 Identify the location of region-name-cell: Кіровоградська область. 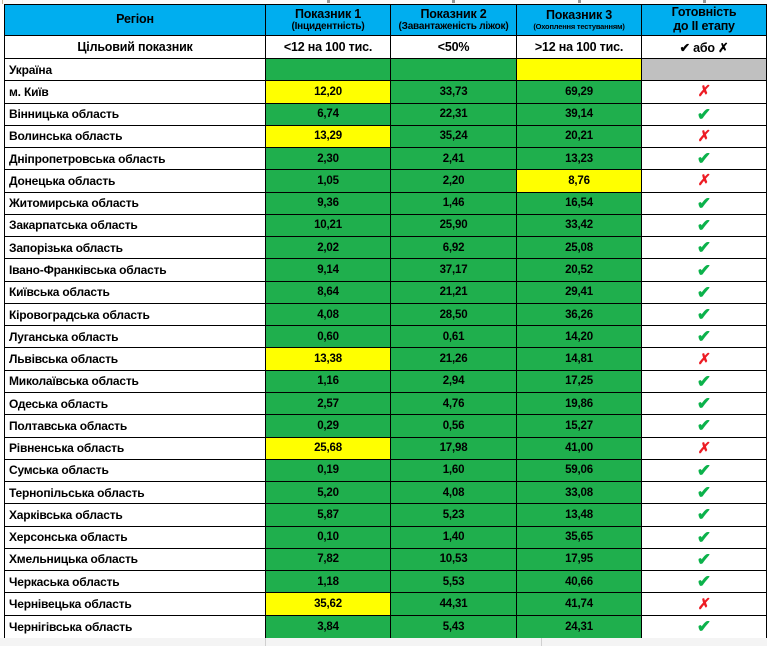
(135, 315).